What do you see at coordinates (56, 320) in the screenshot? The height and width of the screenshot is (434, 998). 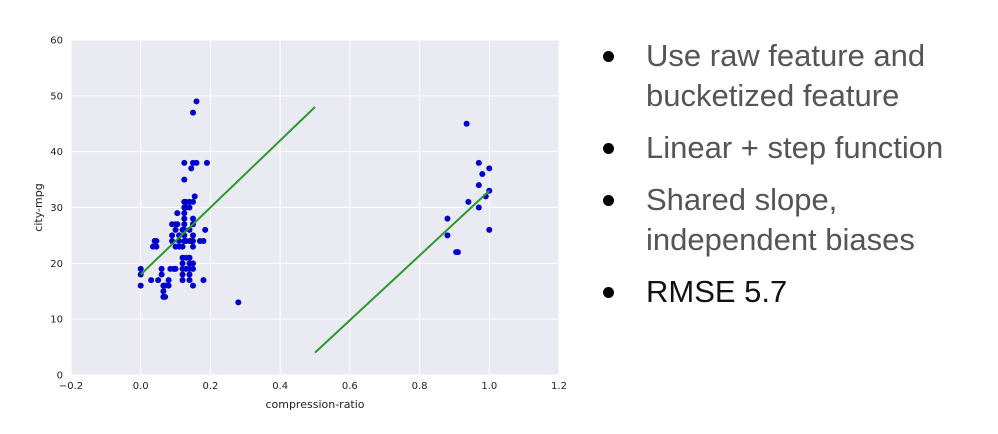 I see `y-tick-label: 10` at bounding box center [56, 320].